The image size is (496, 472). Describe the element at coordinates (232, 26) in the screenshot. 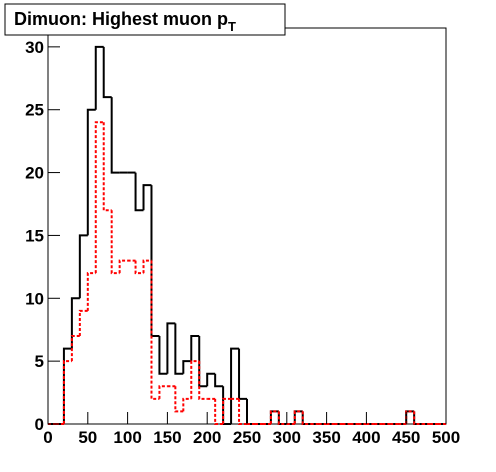

I see `title-subscript: T` at that location.